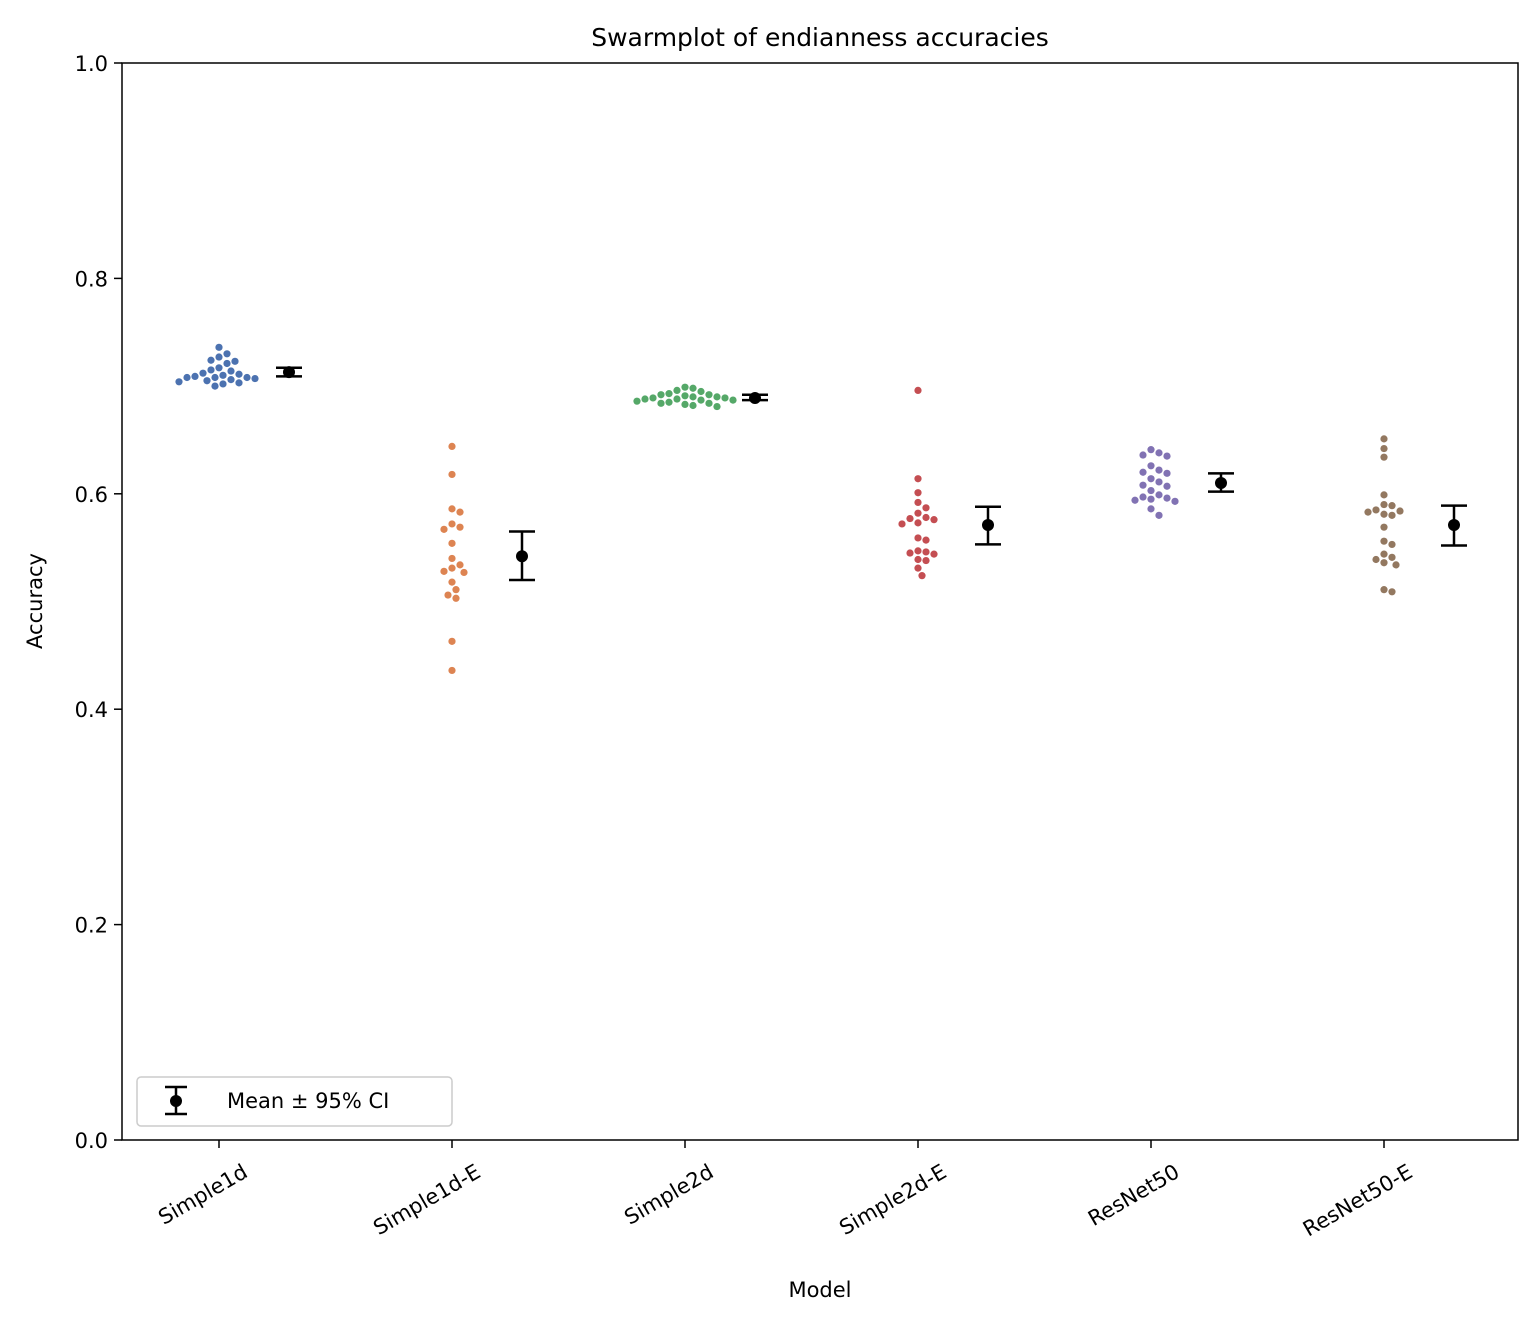 The image size is (1537, 1324). I want to click on x-tick-label: Simple1d-E, so click(426, 1200).